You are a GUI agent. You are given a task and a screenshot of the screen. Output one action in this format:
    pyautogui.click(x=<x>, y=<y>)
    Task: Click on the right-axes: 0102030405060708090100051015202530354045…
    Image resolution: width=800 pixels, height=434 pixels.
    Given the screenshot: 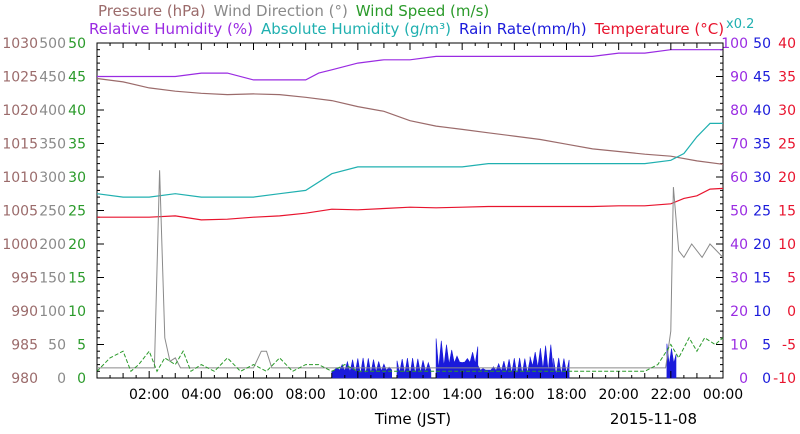 What is the action you would take?
    pyautogui.click(x=758, y=211)
    